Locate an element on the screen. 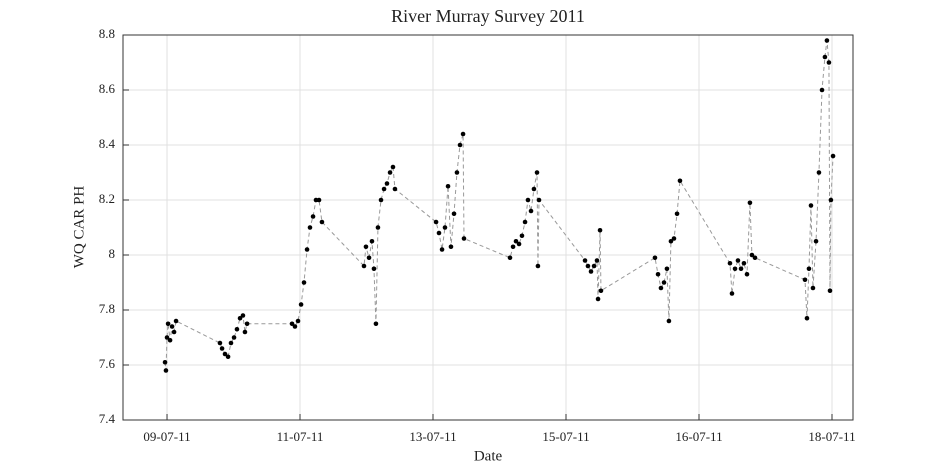  y-tick-label: 8.2 is located at coordinates (107, 198).